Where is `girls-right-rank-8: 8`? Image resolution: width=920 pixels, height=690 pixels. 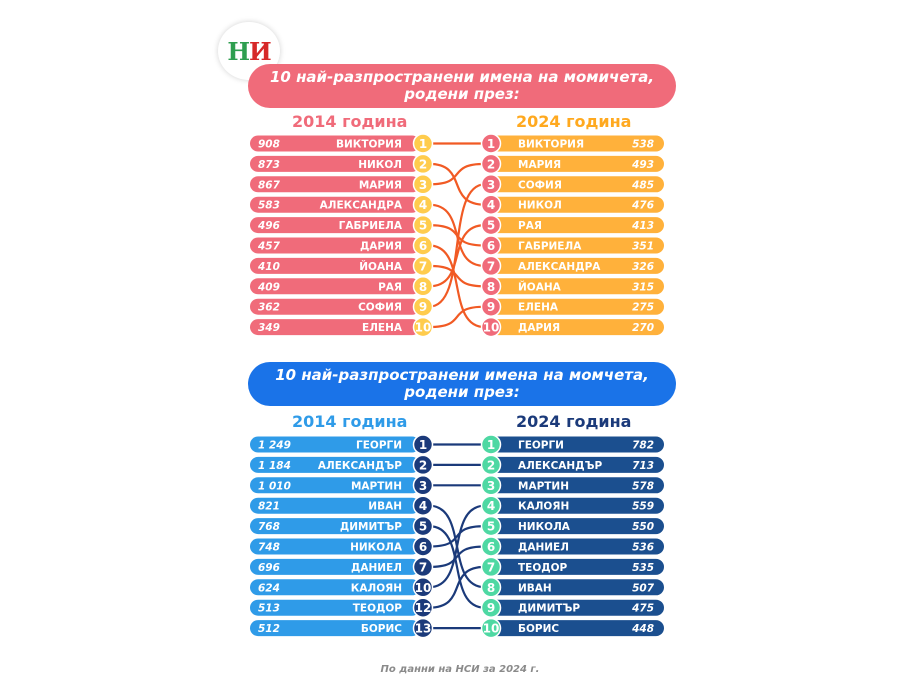
girls-right-rank-8: 8 is located at coordinates (491, 287).